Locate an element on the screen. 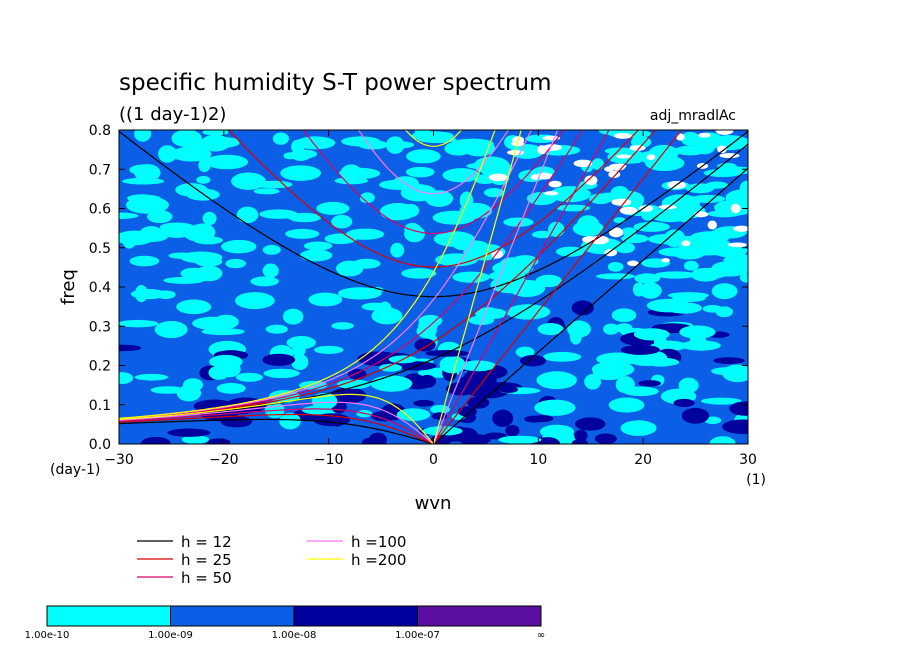 The height and width of the screenshot is (654, 904). x-tick-label: −20 is located at coordinates (224, 460).